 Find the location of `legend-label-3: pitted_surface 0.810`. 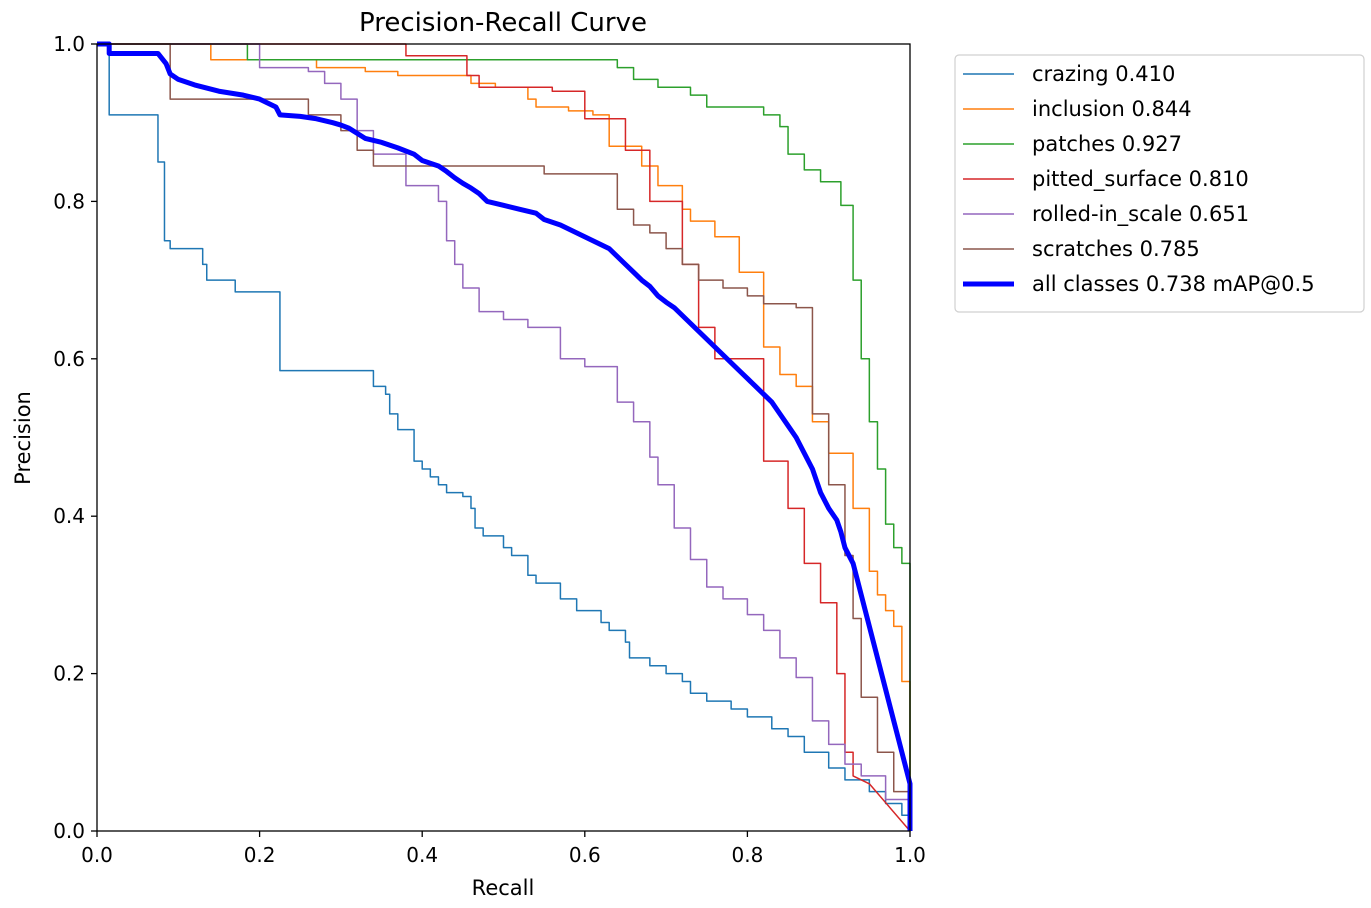

legend-label-3: pitted_surface 0.810 is located at coordinates (1140, 179).